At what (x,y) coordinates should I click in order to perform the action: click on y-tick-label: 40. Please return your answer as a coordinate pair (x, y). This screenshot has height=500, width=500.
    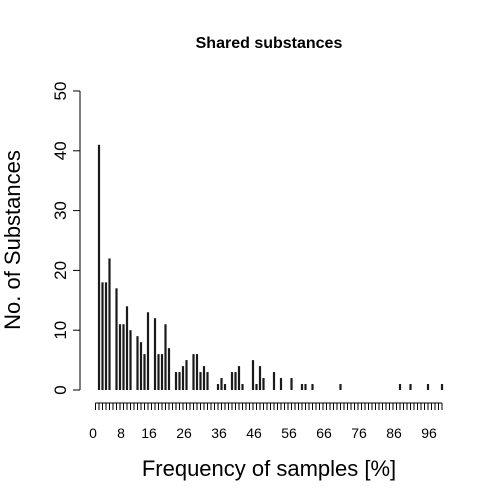
    Looking at the image, I should click on (60, 150).